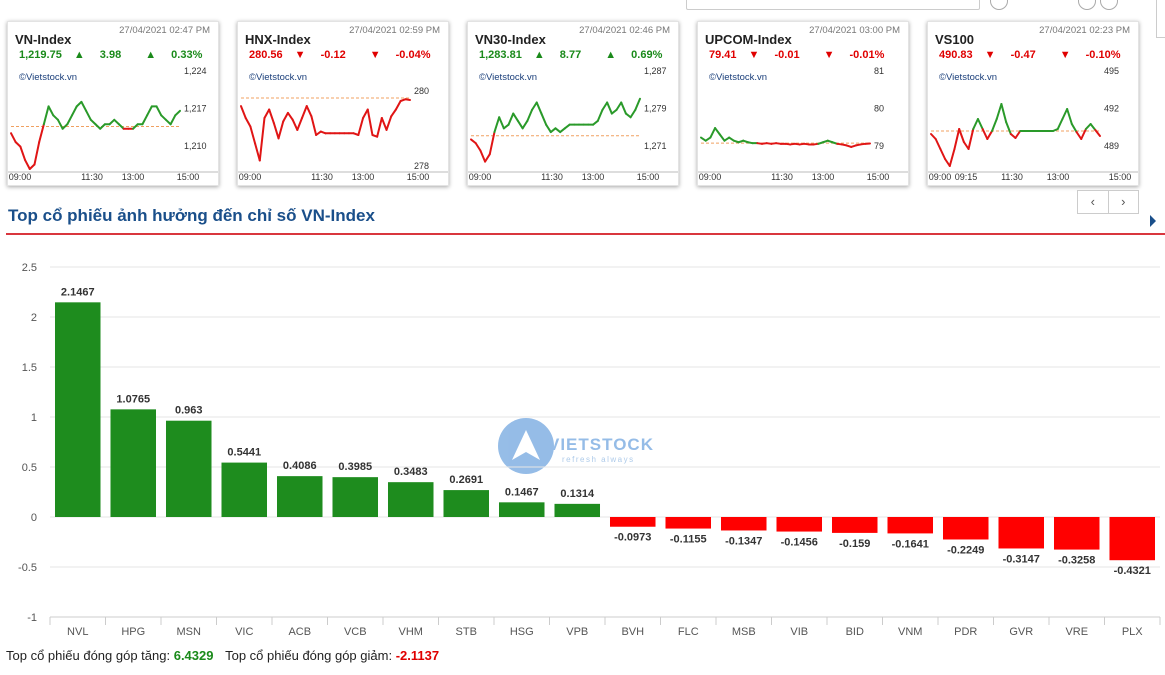 The image size is (1165, 675). Describe the element at coordinates (43, 39) in the screenshot. I see `mini-index-name: VN-Index` at that location.